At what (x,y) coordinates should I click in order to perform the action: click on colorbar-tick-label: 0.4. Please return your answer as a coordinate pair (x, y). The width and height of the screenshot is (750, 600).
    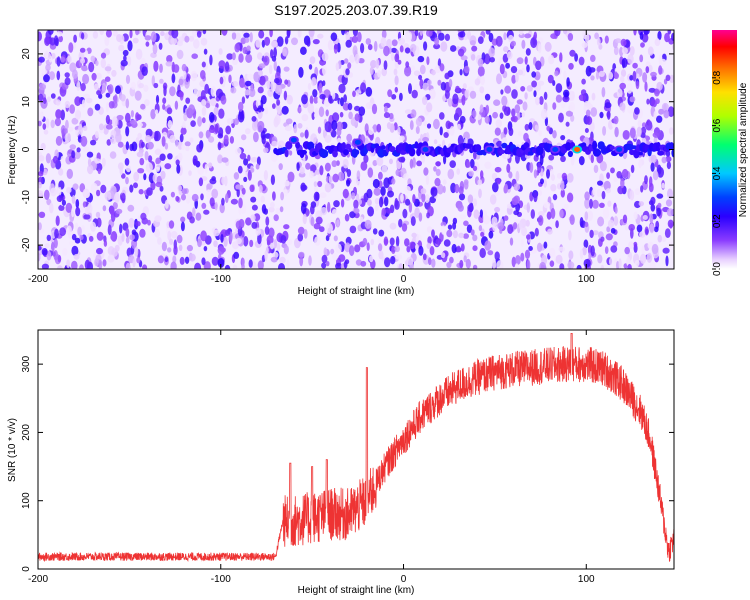
    Looking at the image, I should click on (717, 173).